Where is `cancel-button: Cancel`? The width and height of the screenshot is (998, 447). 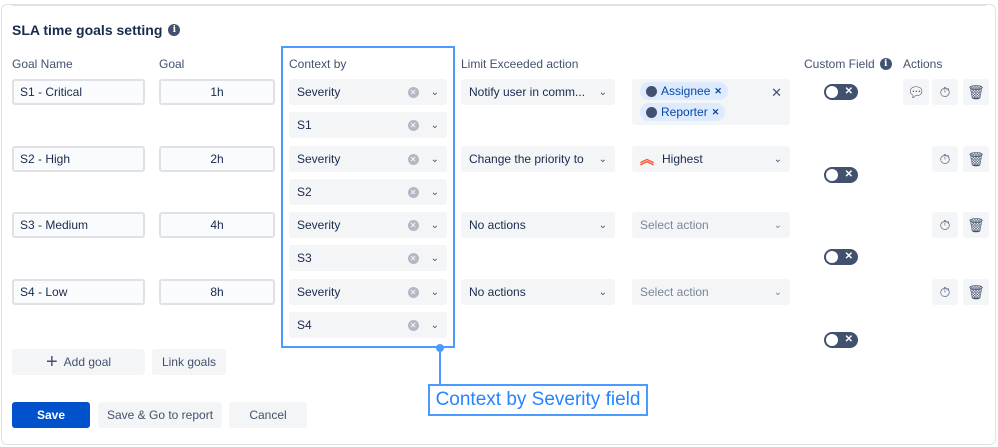
cancel-button: Cancel is located at coordinates (268, 415).